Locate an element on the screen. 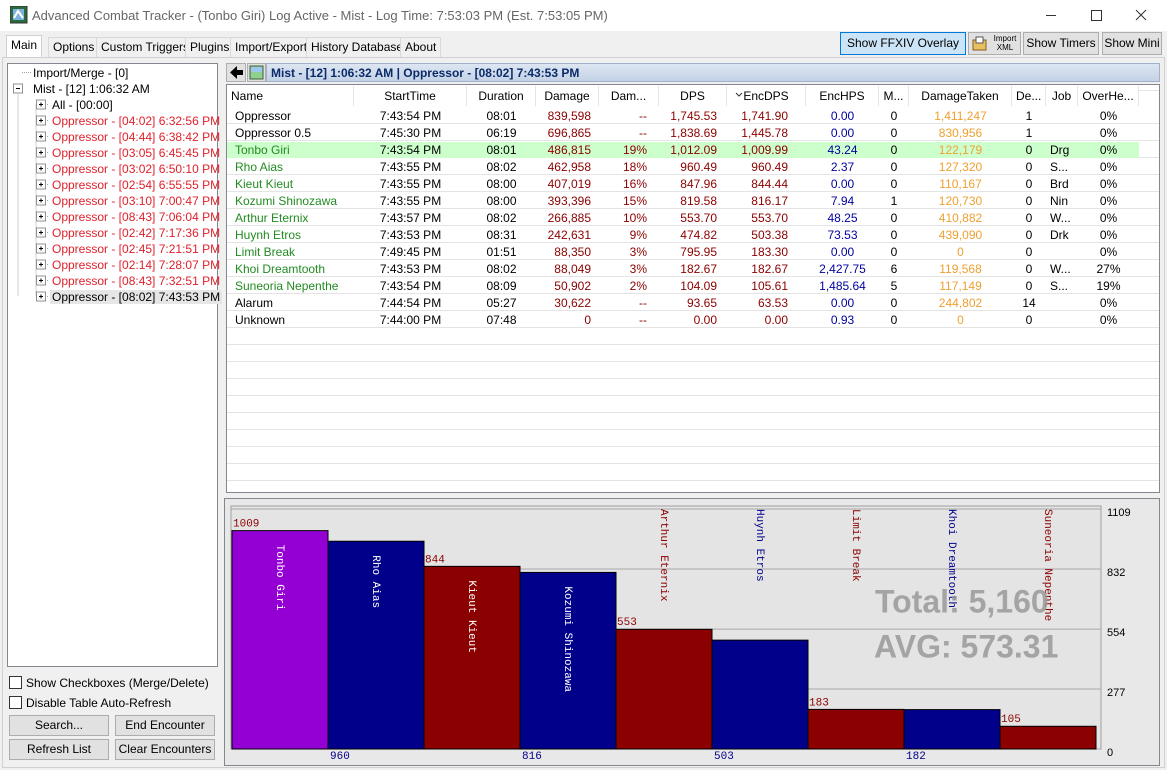  table-cell: 08:00 is located at coordinates (501, 201).